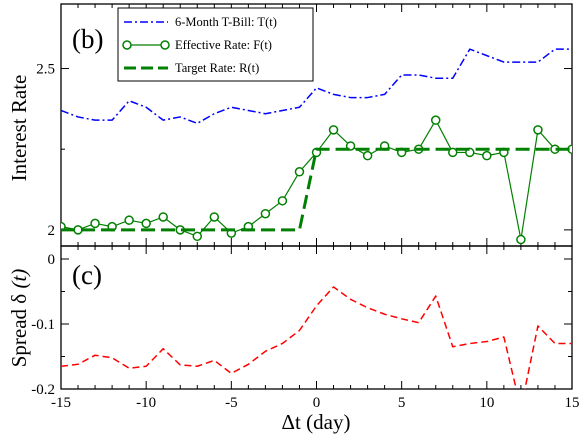 The width and height of the screenshot is (581, 436). I want to click on panel-b-ytick-label: 2, so click(52, 231).